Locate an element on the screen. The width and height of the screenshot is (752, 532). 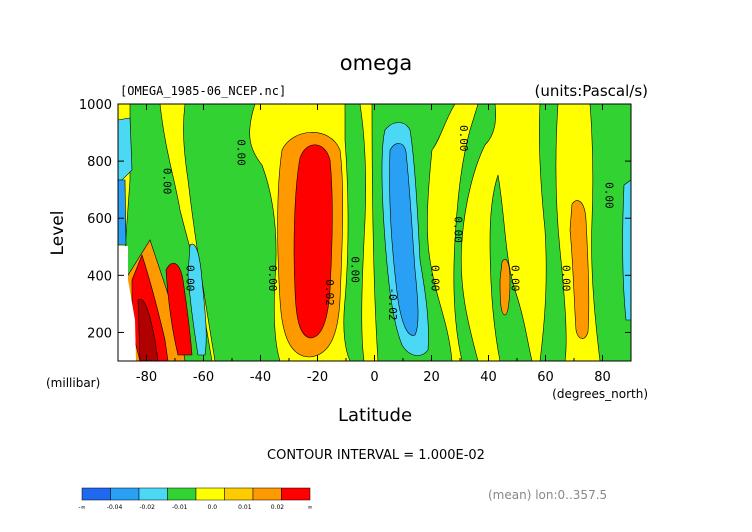
cyan-region-north-edge is located at coordinates (627, 250).